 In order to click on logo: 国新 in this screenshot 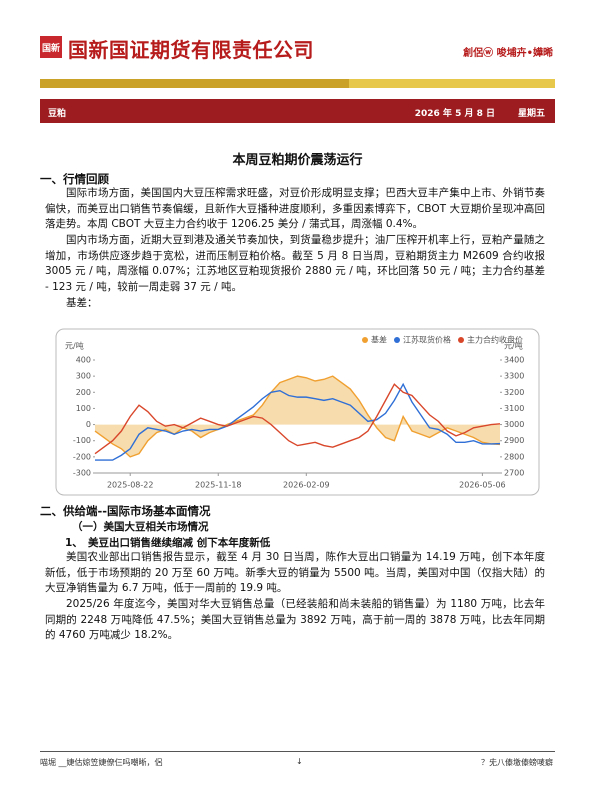, I will do `click(51, 47)`.